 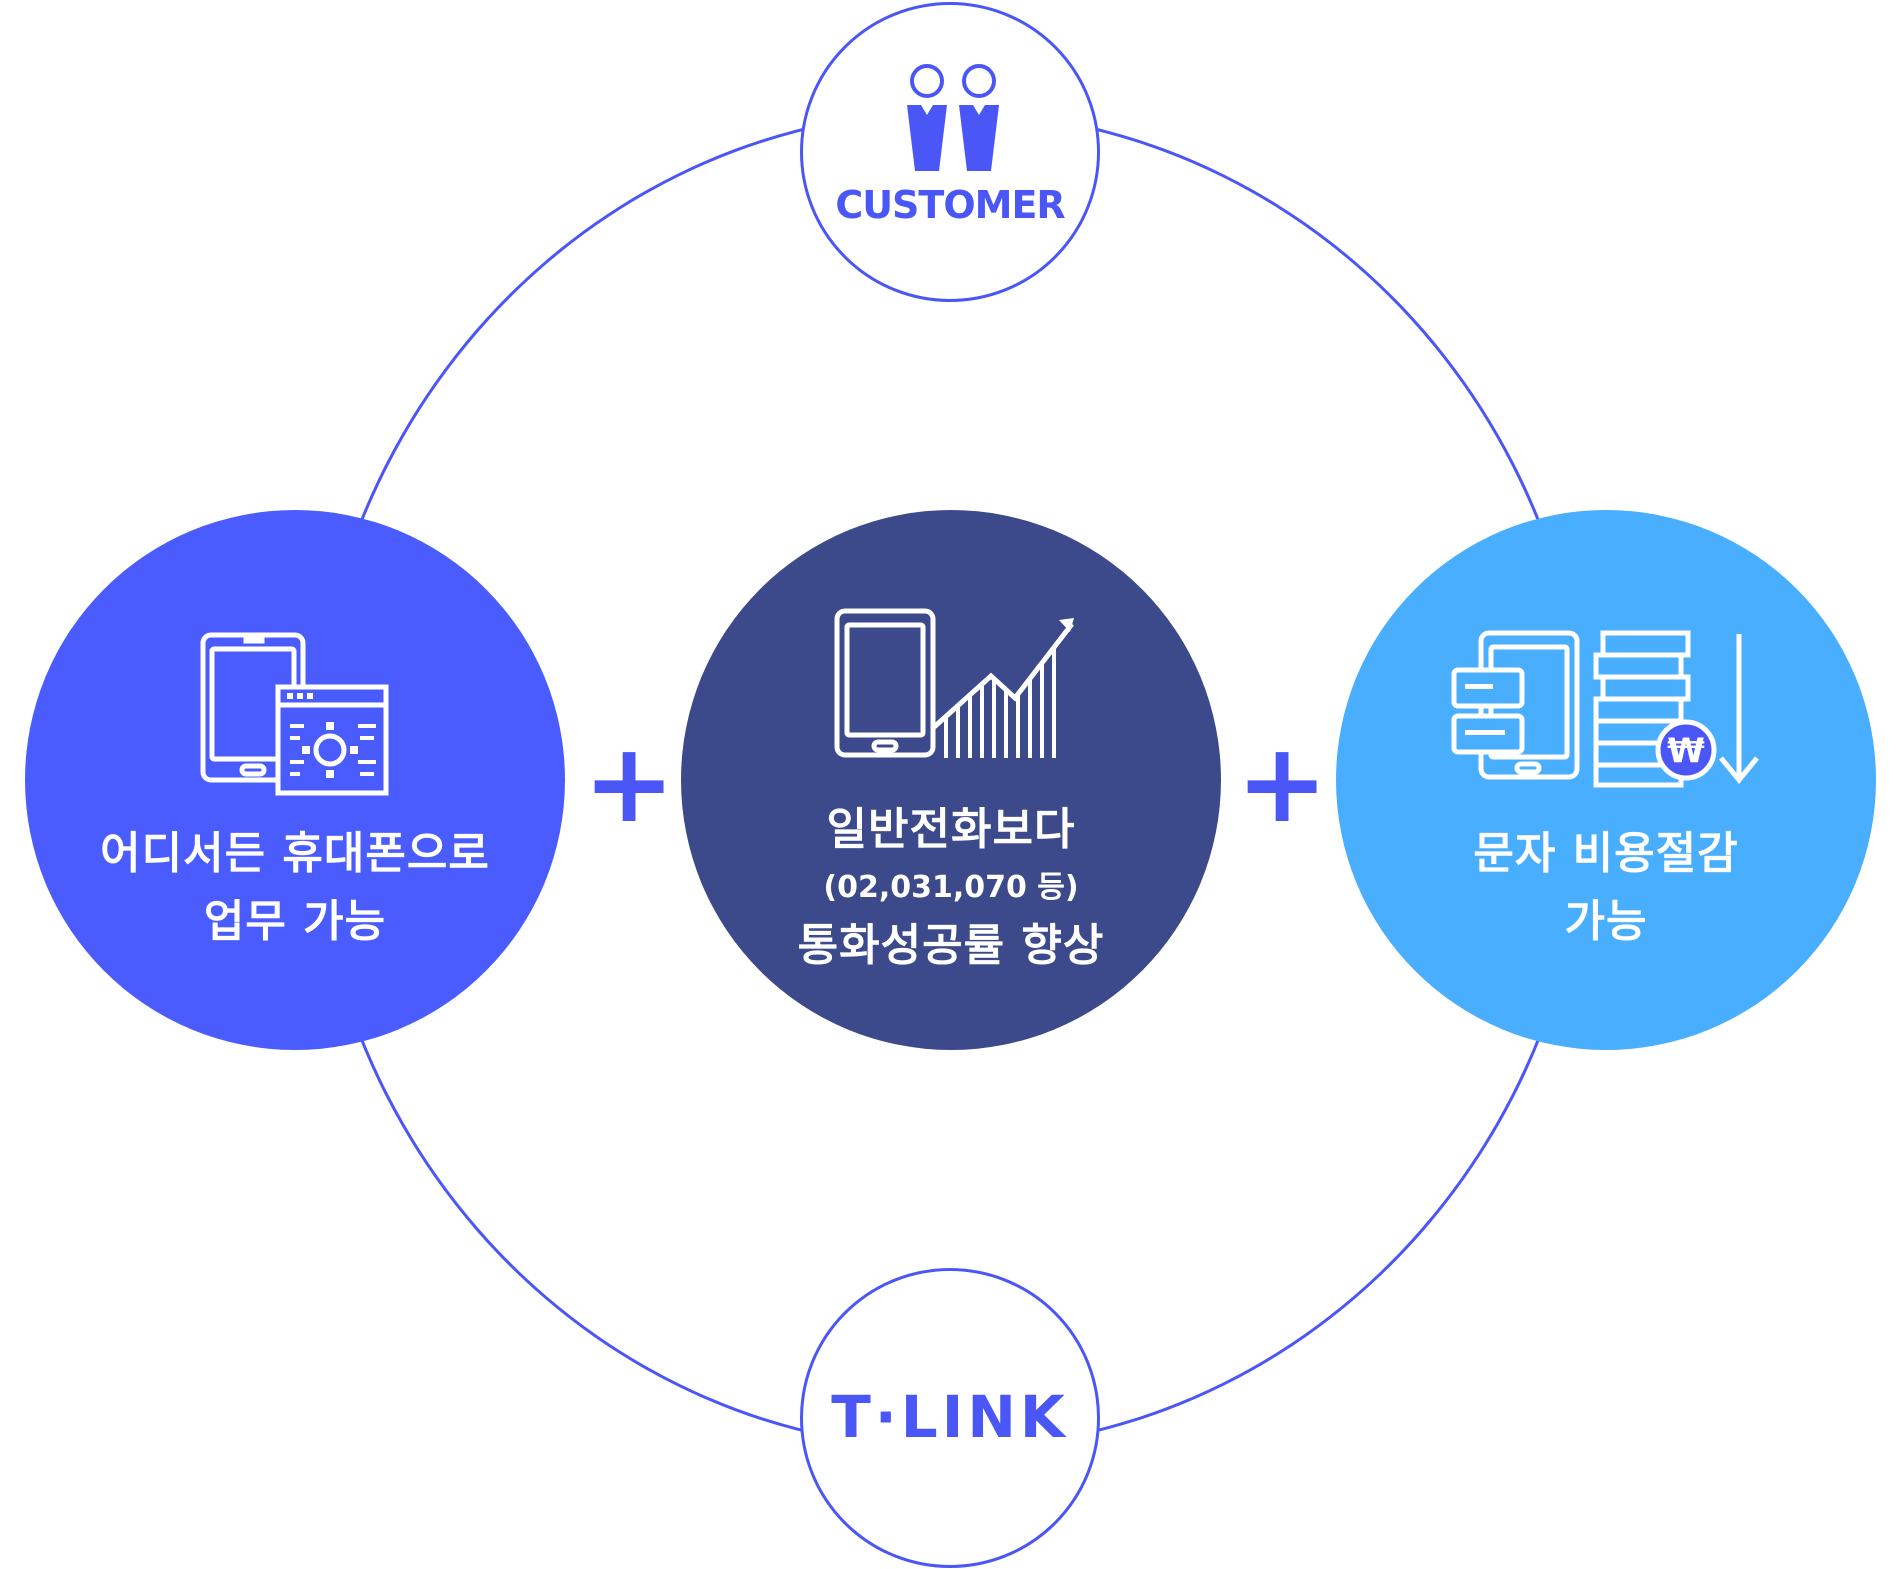 I want to click on sms-cost-line2: 가능, so click(x=1606, y=921).